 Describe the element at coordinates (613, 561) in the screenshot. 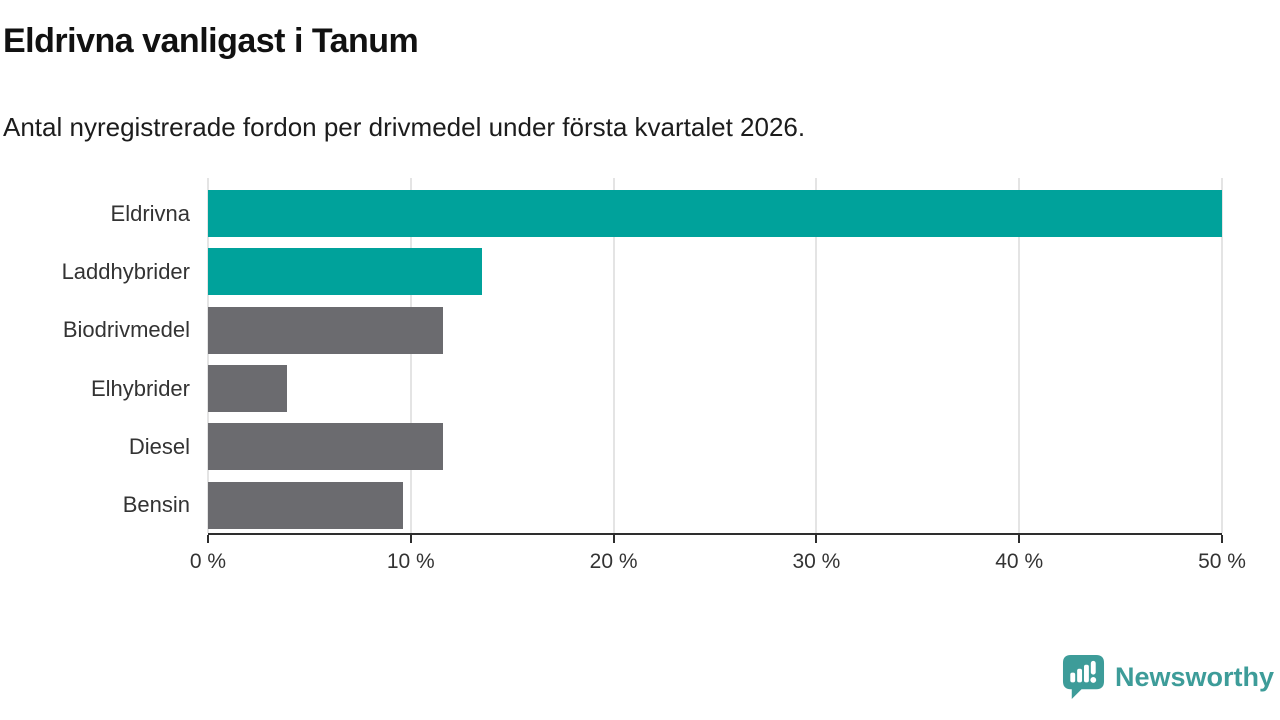

I see `axis-tick-label: 20 %` at that location.